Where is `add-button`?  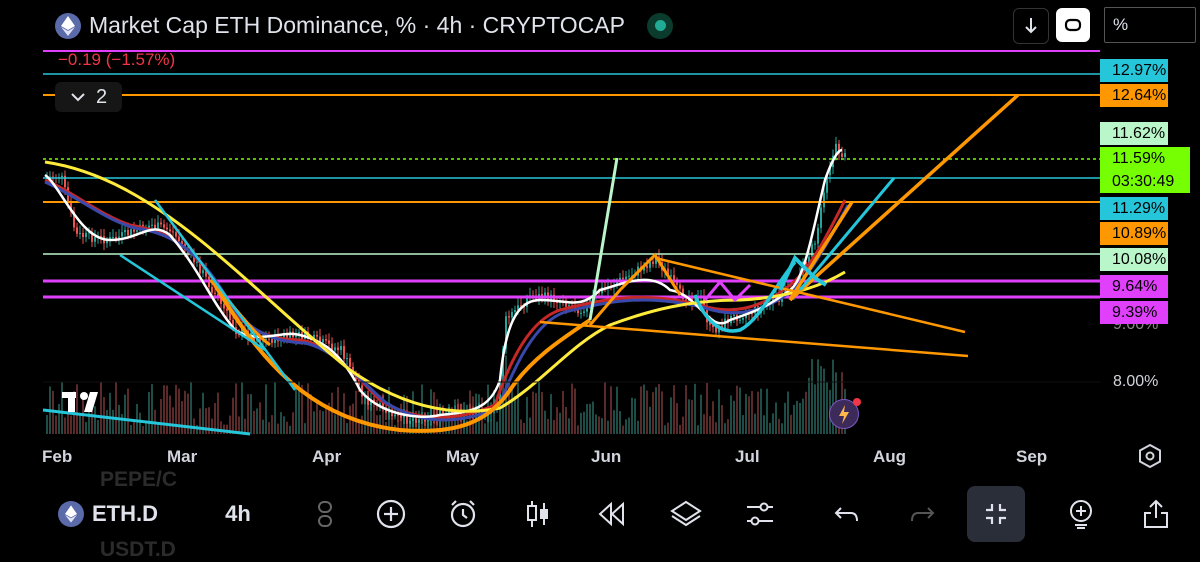 add-button is located at coordinates (391, 514).